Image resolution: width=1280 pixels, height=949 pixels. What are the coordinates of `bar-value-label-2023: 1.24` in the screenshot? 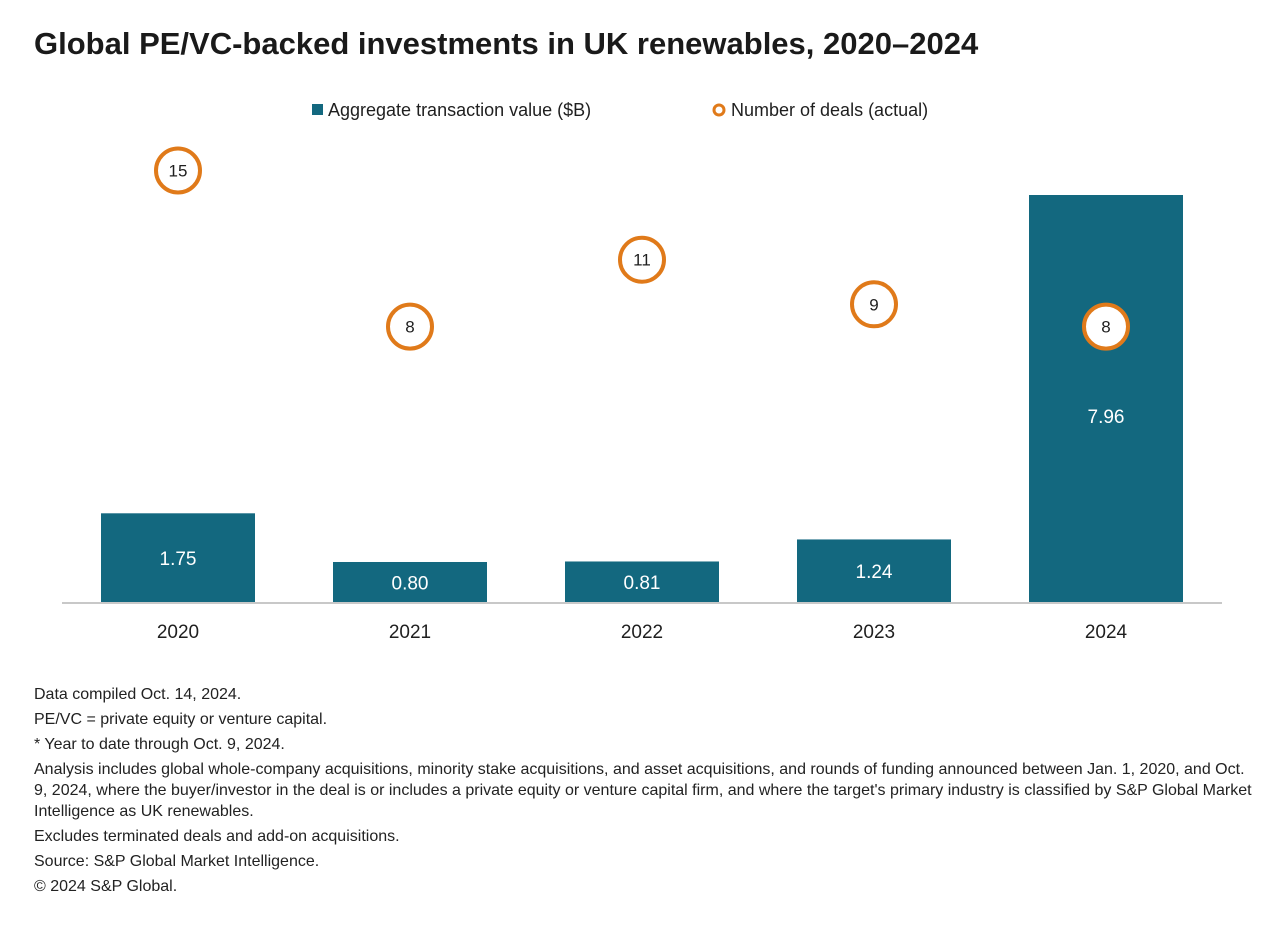 It's located at (874, 572).